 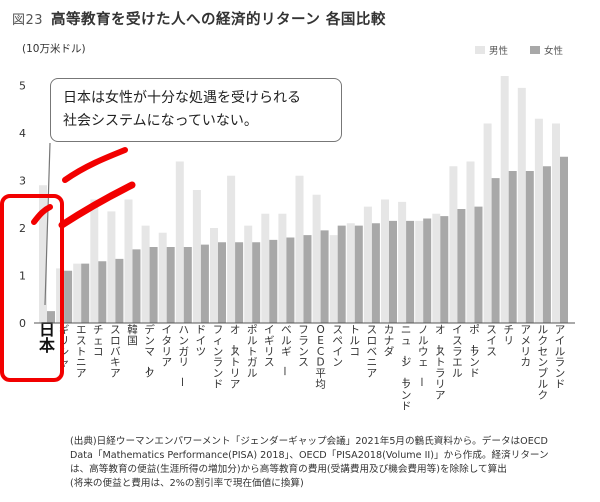 What do you see at coordinates (22, 181) in the screenshot?
I see `y-tick-label-3: 3` at bounding box center [22, 181].